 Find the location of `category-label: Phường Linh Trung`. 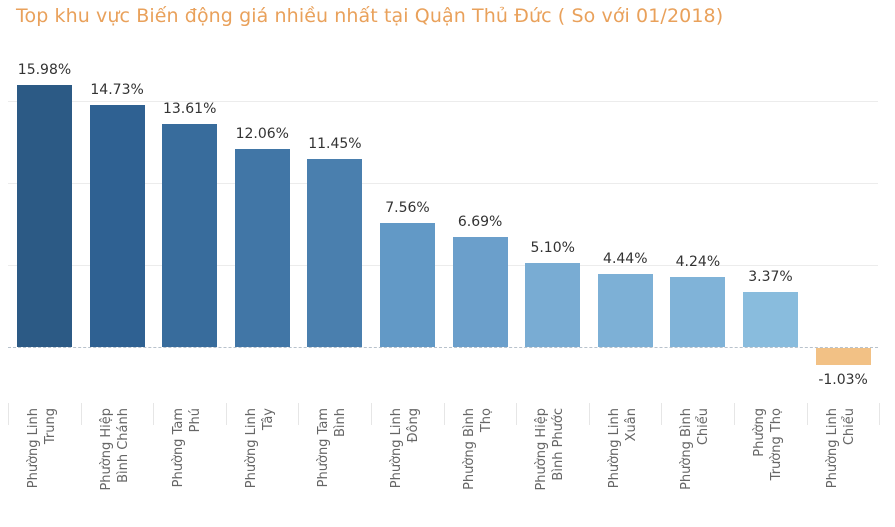

category-label: Phường Linh Trung is located at coordinates (55, 463).